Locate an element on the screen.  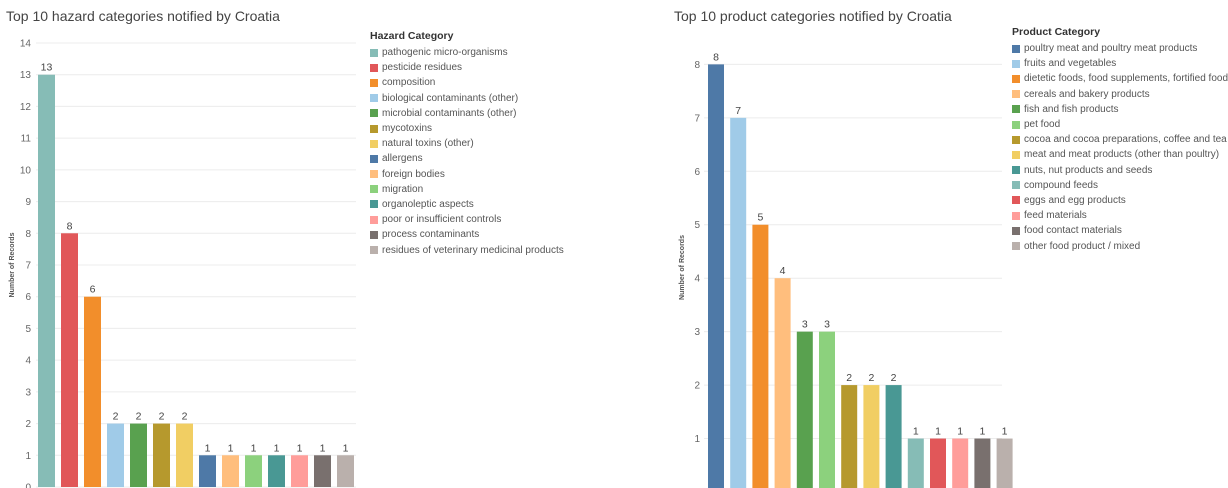
legend-item: pesticide residues is located at coordinates (467, 67).